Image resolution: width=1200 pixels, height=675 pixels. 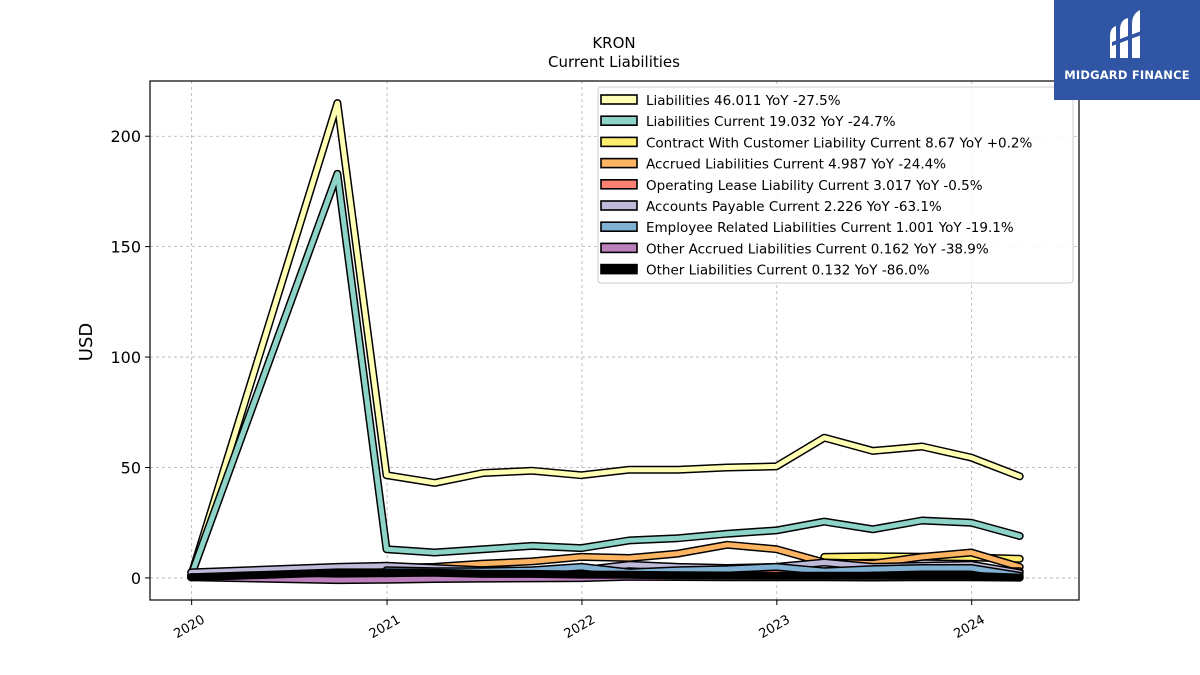 What do you see at coordinates (743, 101) in the screenshot?
I see `legend-label: Liabilities 46.011 YoY -27.5%` at bounding box center [743, 101].